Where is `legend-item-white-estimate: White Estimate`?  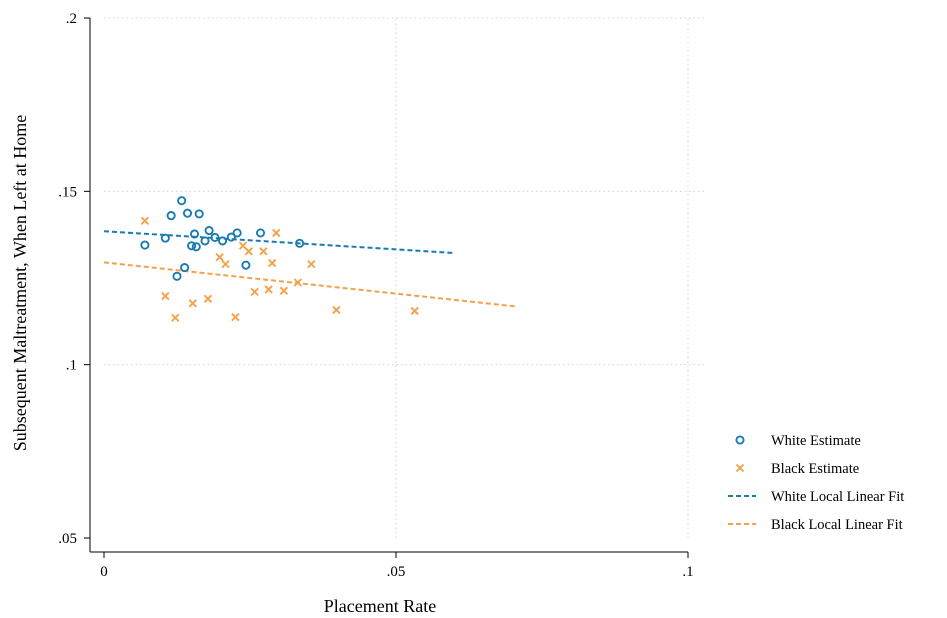
legend-item-white-estimate: White Estimate is located at coordinates (798, 441).